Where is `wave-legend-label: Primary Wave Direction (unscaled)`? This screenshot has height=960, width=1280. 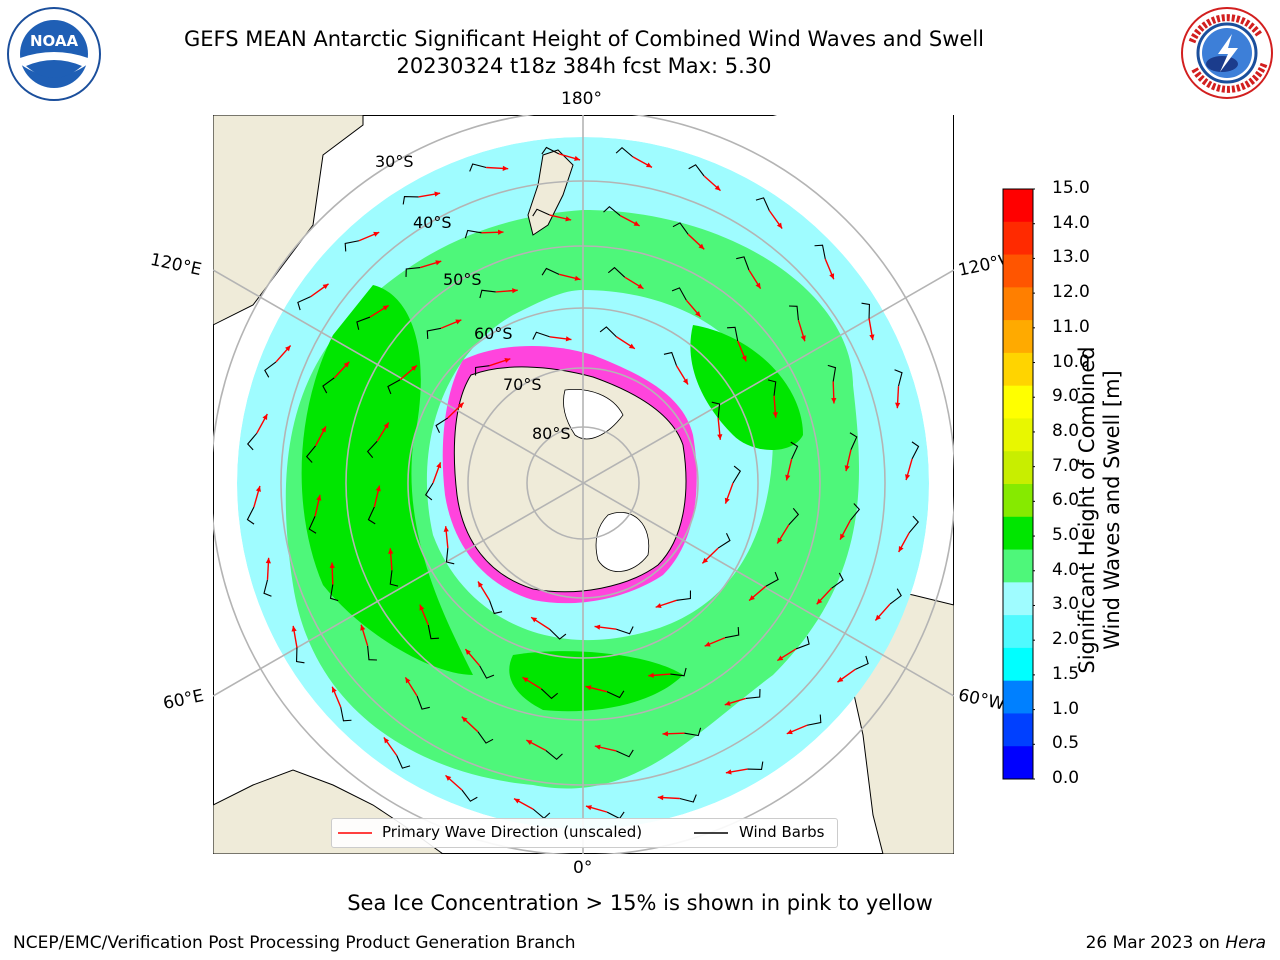
wave-legend-label: Primary Wave Direction (unscaled) is located at coordinates (512, 832).